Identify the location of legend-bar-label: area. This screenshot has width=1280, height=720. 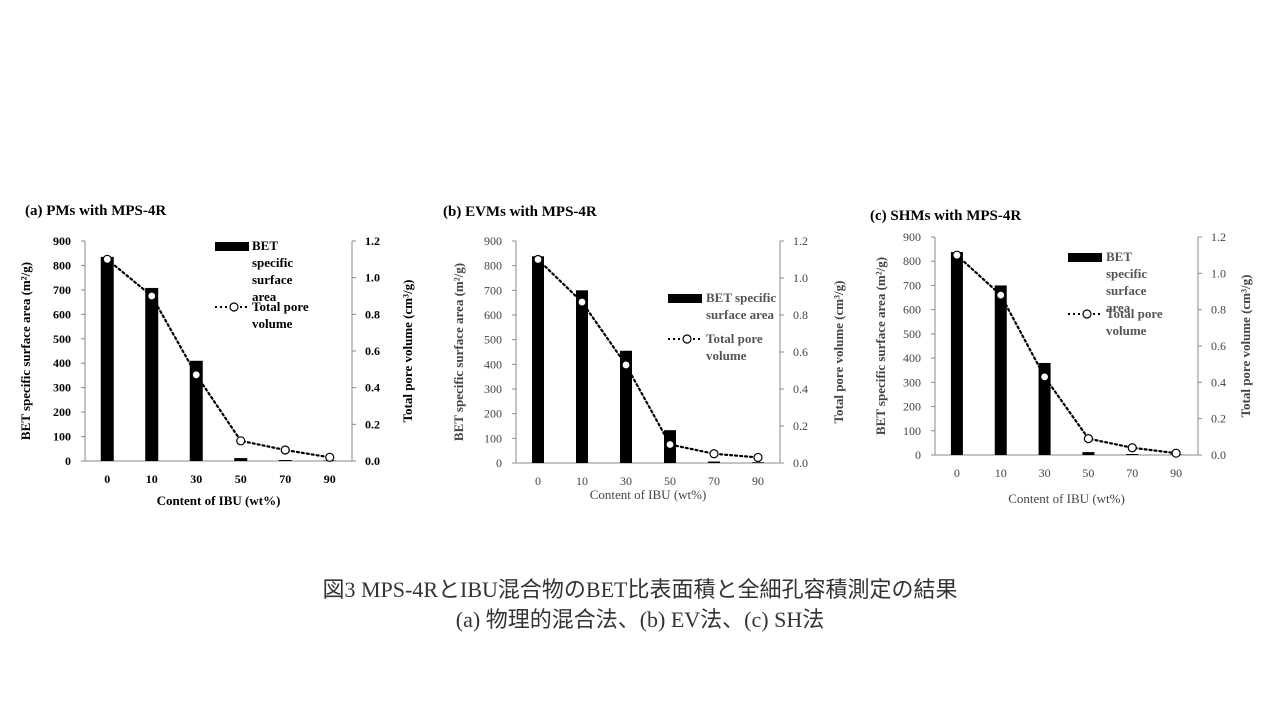
(264, 296).